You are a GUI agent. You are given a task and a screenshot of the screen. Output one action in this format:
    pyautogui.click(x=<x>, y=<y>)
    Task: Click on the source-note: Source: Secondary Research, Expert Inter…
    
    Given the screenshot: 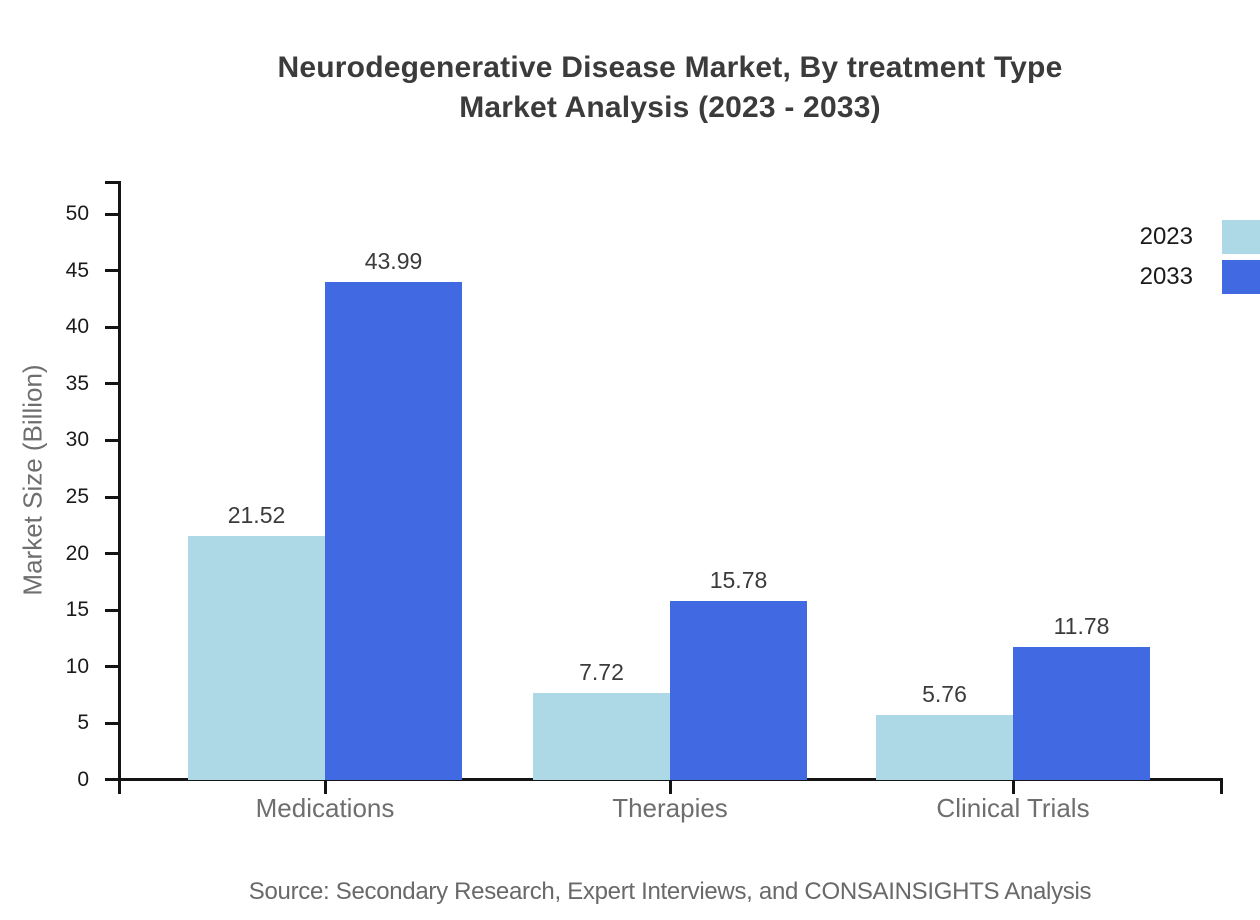 What is the action you would take?
    pyautogui.click(x=670, y=891)
    